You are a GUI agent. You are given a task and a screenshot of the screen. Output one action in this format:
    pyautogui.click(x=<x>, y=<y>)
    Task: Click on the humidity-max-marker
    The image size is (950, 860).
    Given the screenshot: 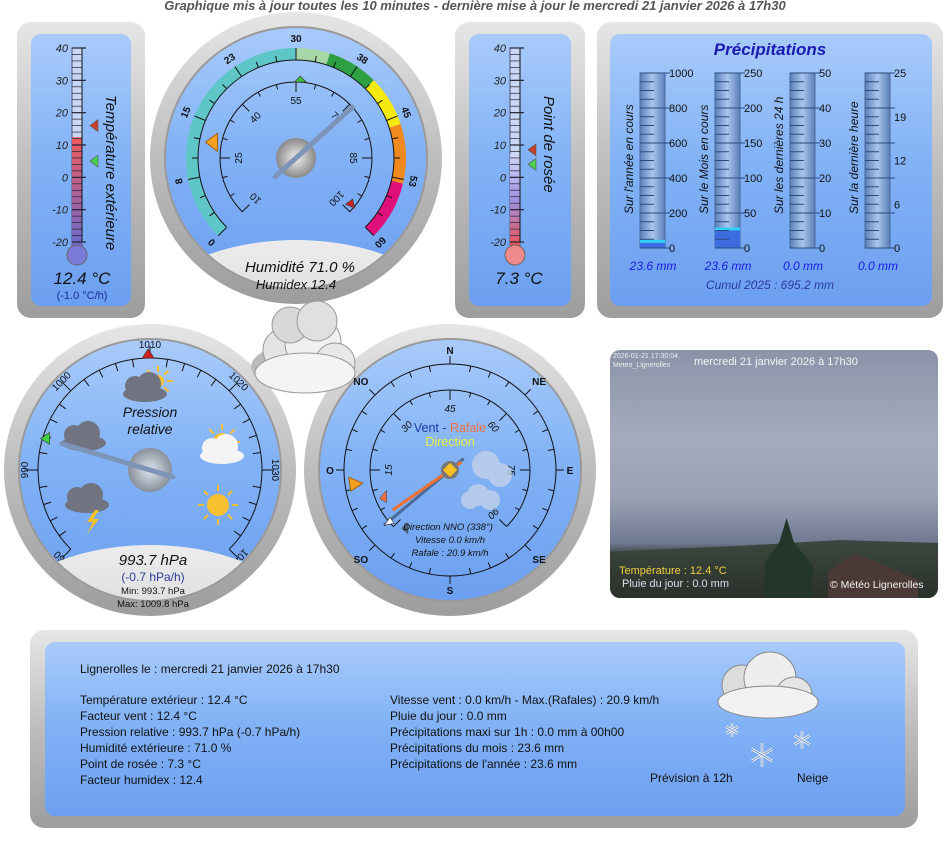 What is the action you would take?
    pyautogui.click(x=350, y=203)
    